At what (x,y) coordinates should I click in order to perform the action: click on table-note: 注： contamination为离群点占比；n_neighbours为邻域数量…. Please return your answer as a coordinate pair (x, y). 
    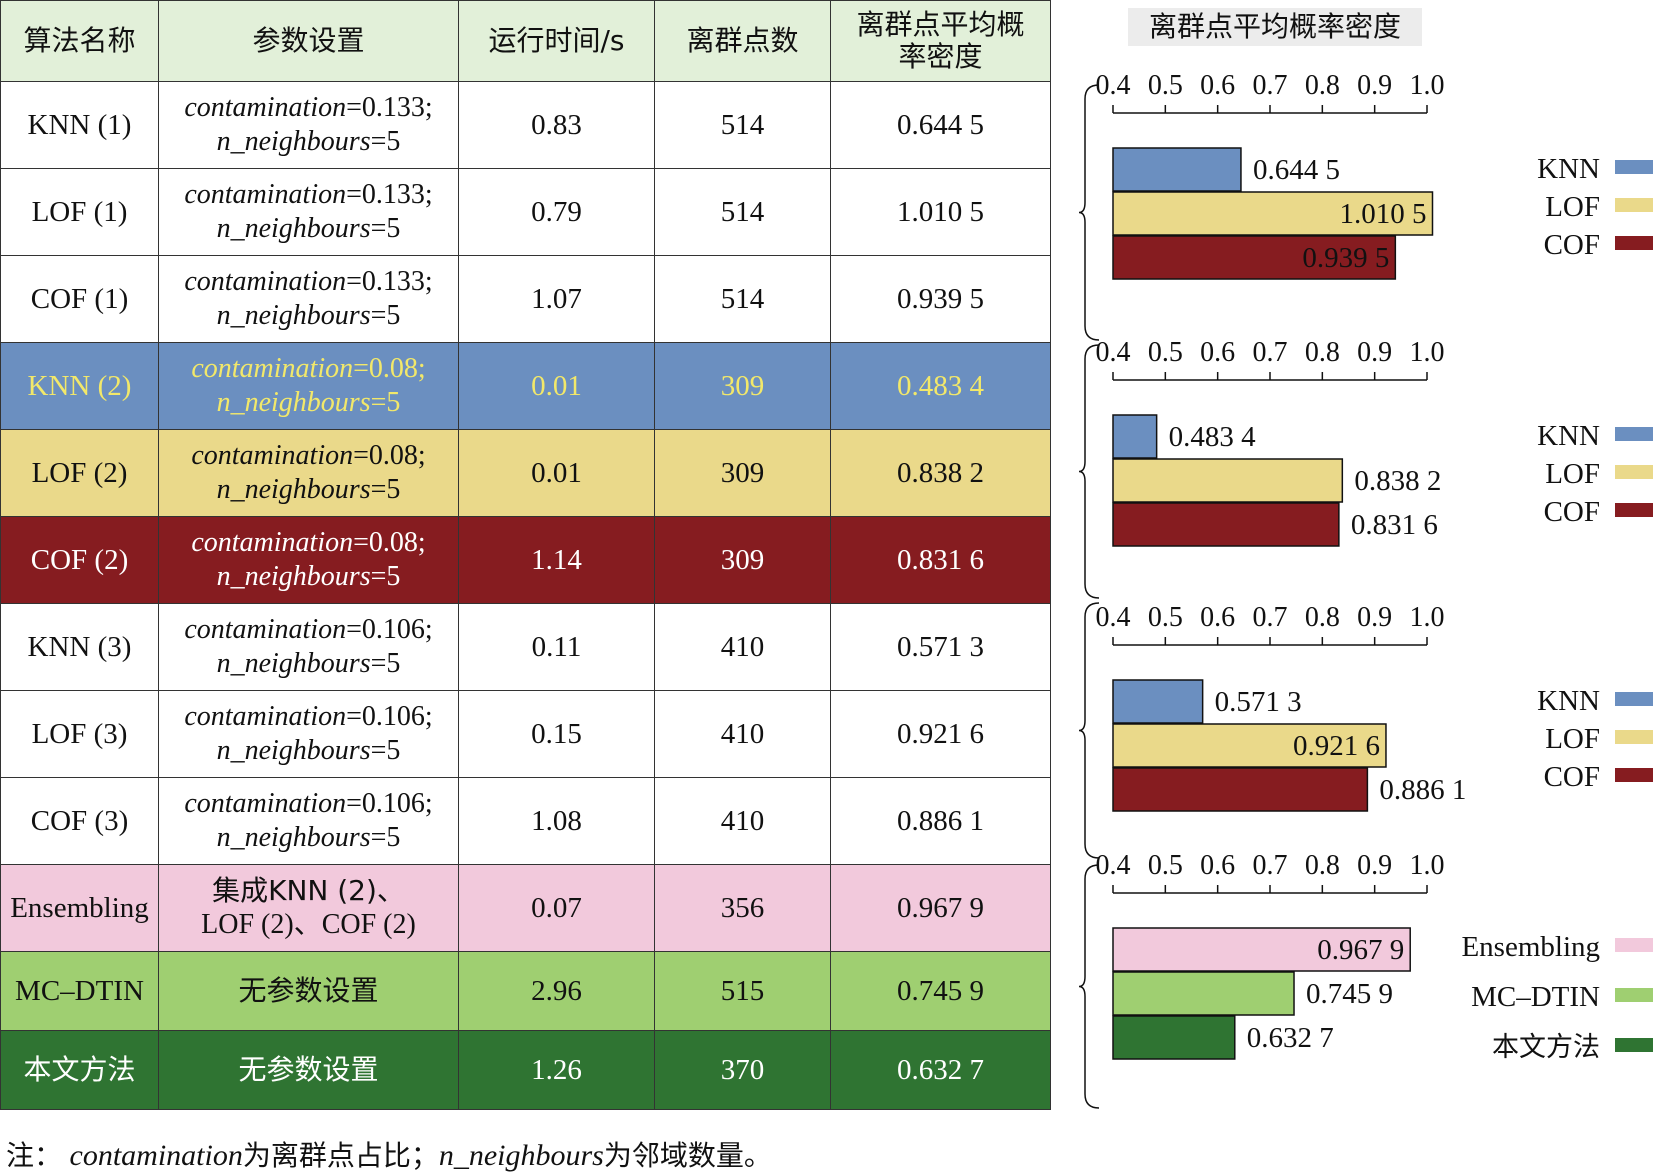
    Looking at the image, I should click on (389, 1154).